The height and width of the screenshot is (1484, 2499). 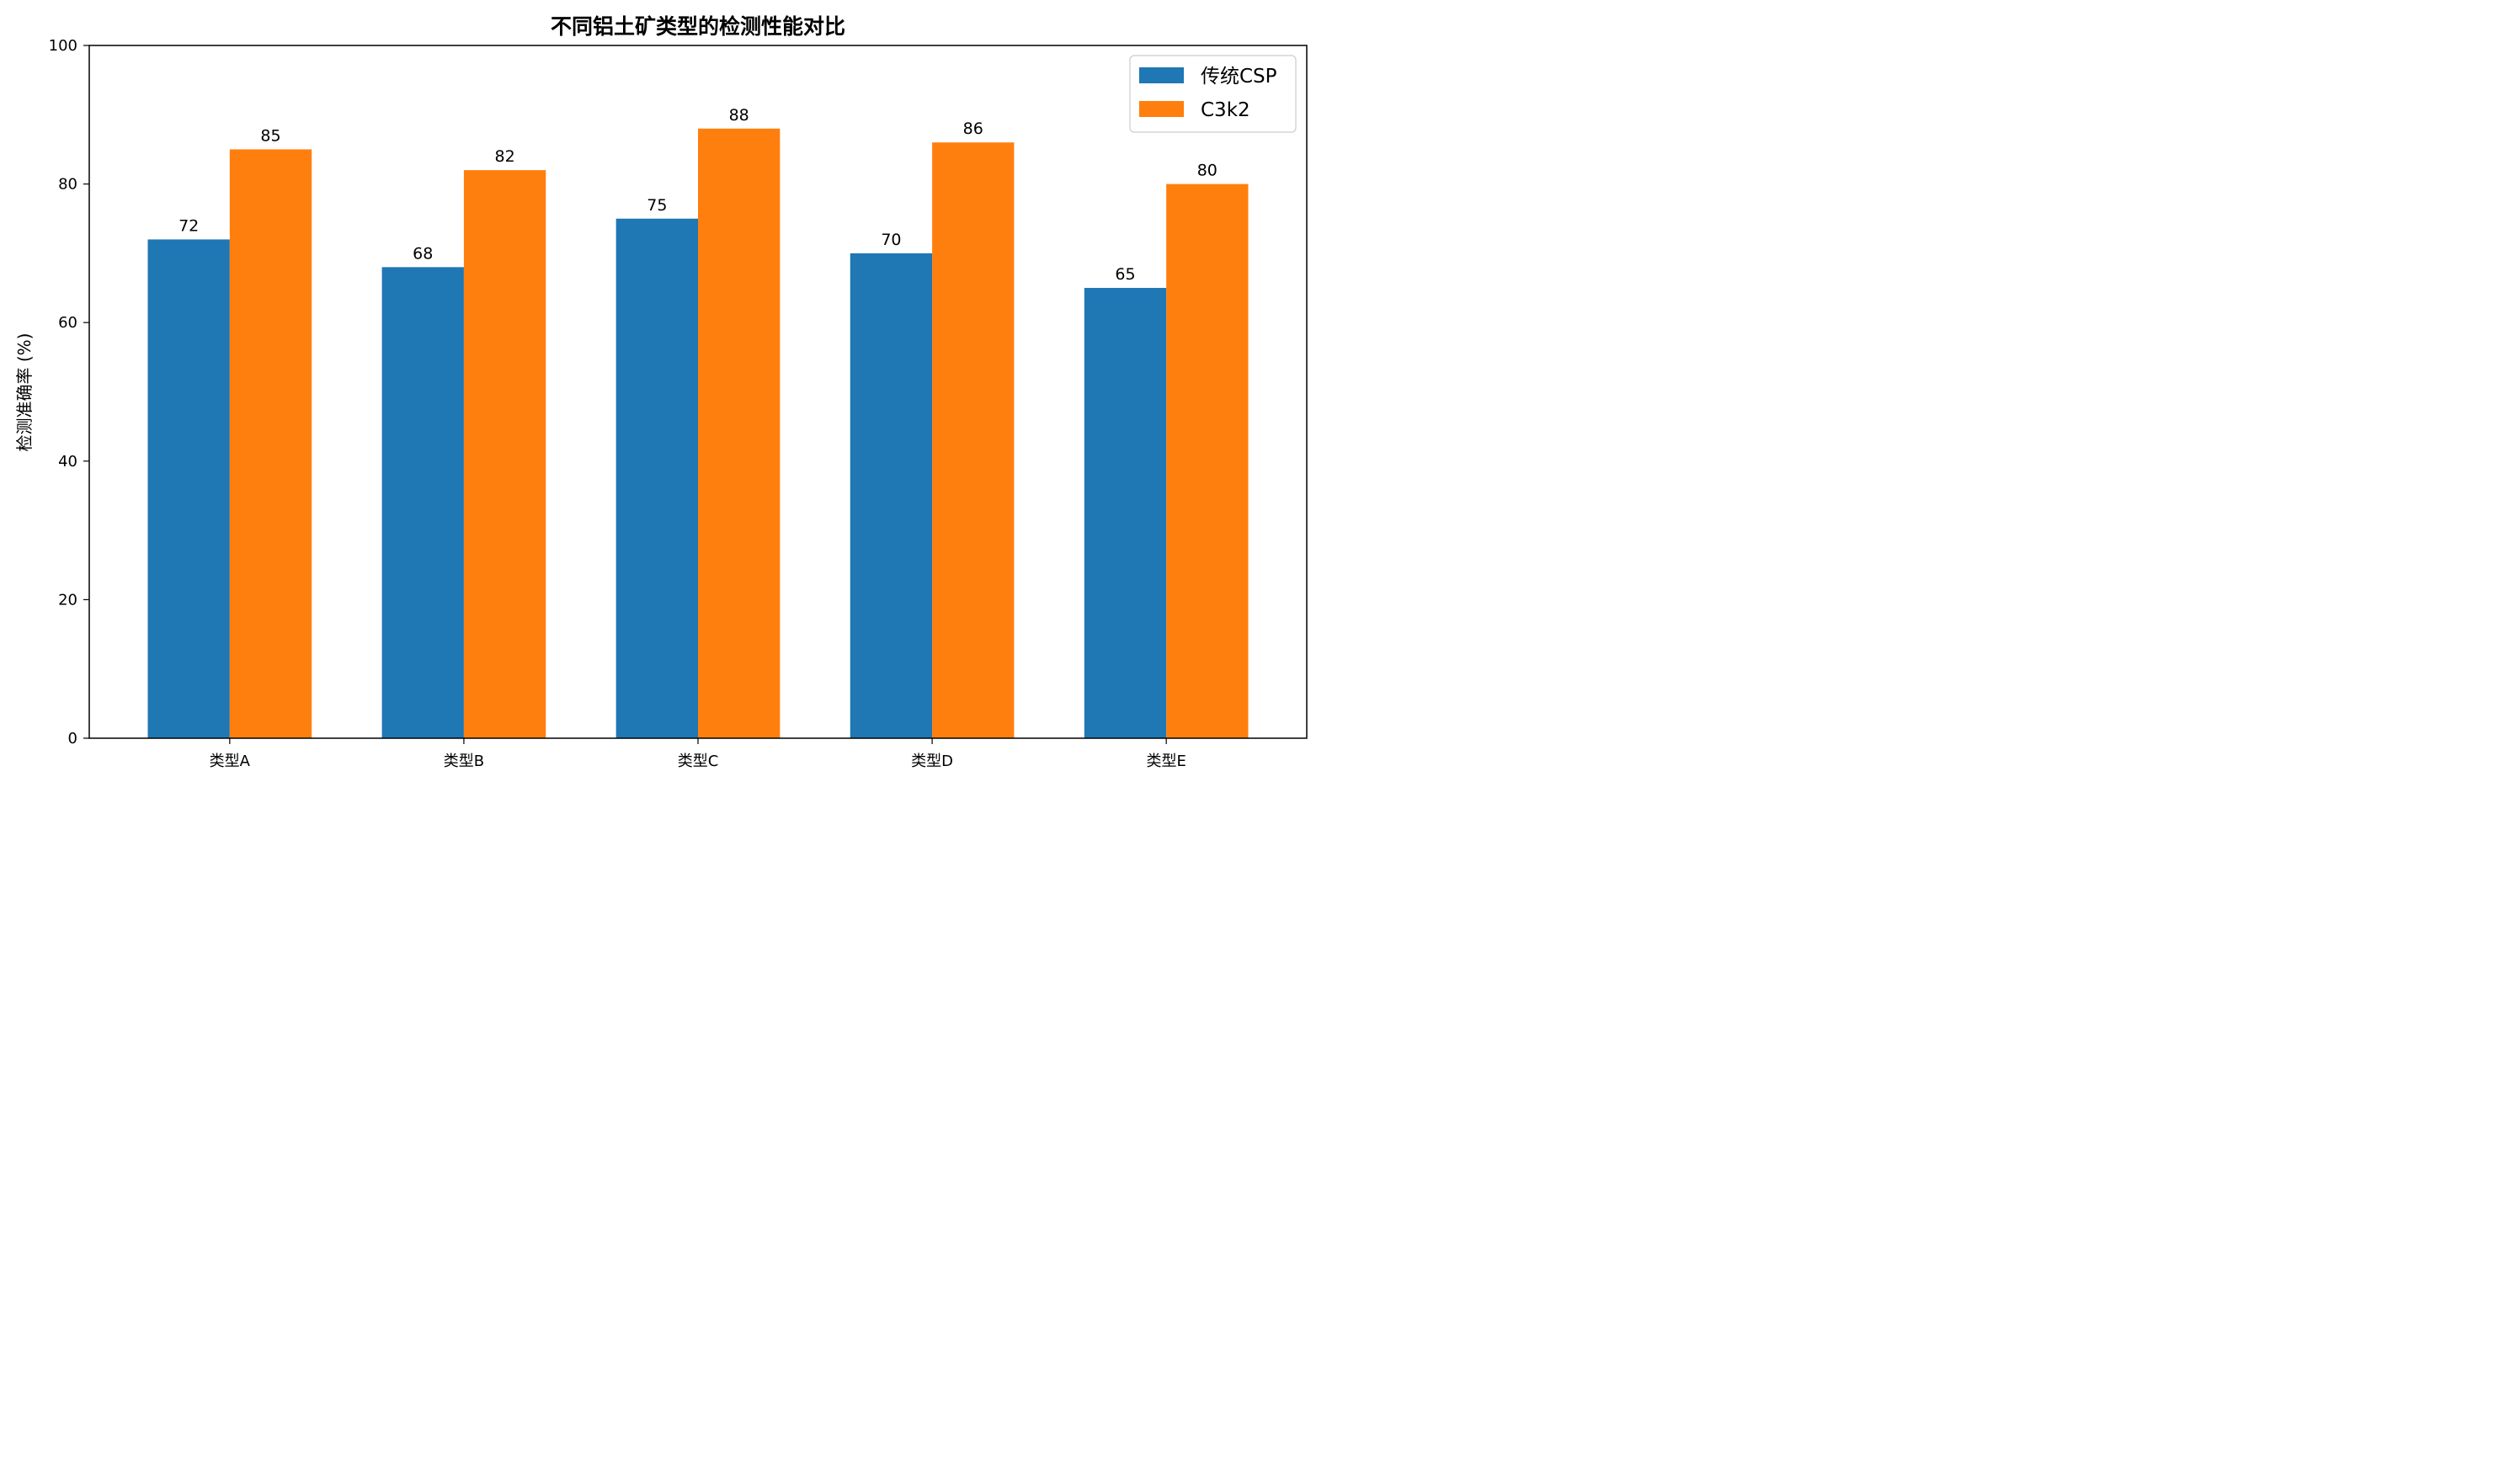 I want to click on x-tick-label-3: 类型C, so click(x=698, y=761).